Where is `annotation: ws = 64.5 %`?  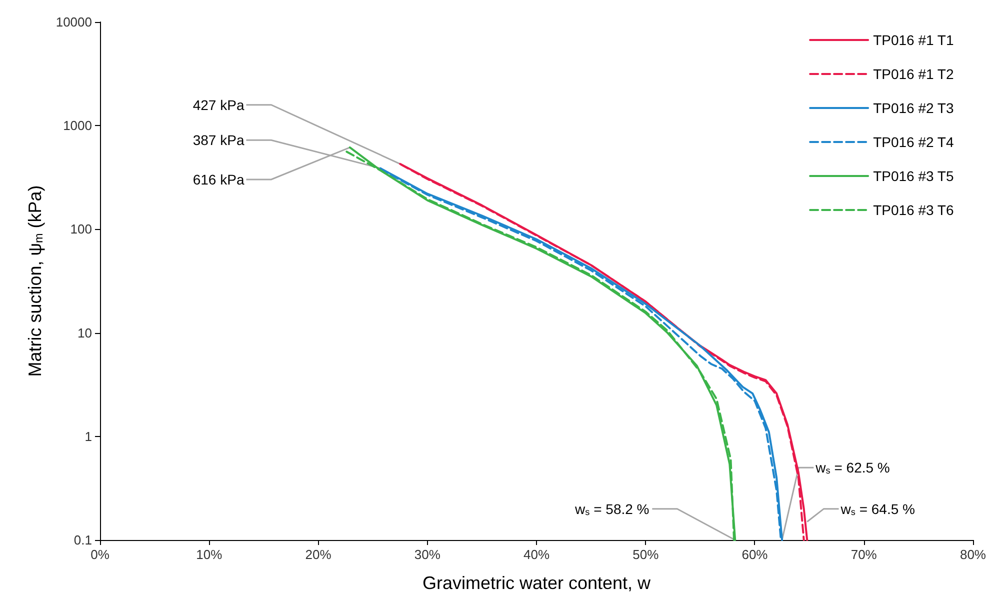
annotation: ws = 64.5 % is located at coordinates (877, 508).